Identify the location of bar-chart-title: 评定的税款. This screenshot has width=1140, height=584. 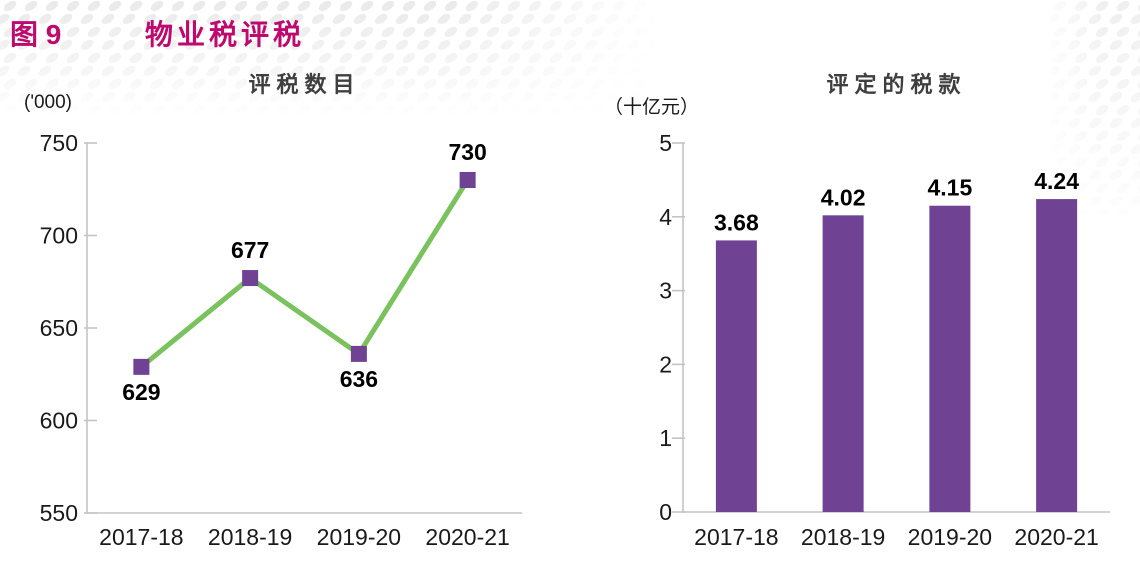
(896, 84).